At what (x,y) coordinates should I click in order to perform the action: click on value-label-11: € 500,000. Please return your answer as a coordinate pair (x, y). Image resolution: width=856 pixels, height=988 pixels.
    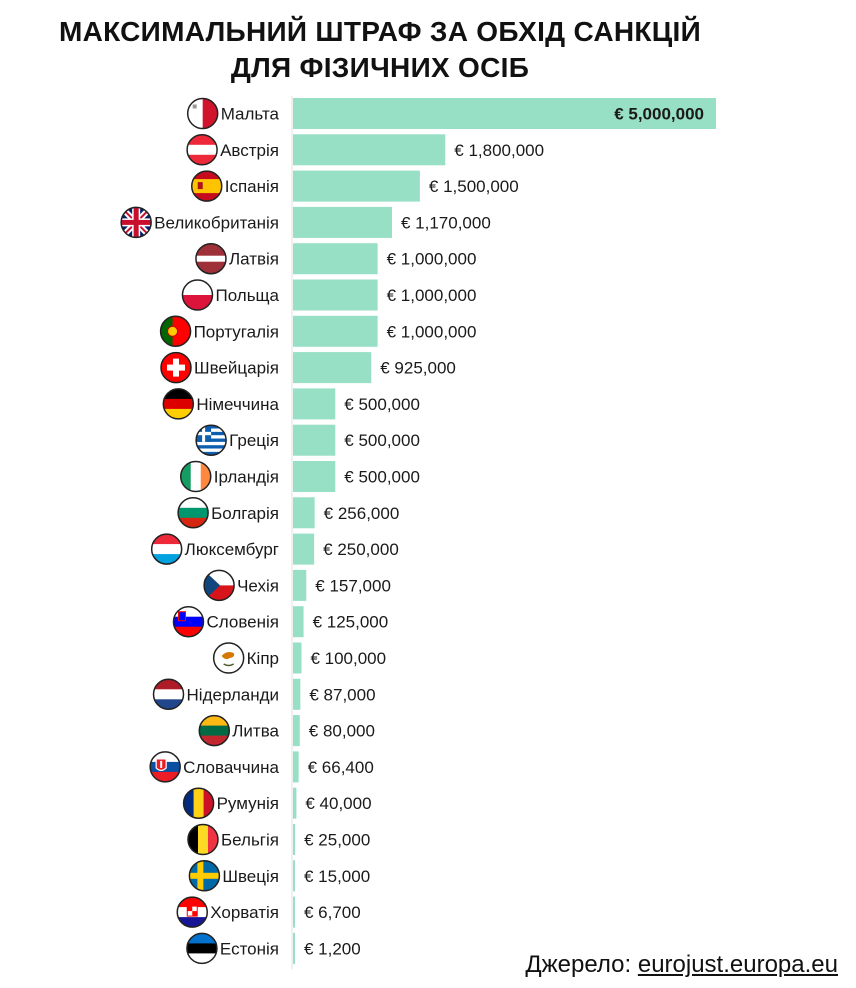
    Looking at the image, I should click on (382, 477).